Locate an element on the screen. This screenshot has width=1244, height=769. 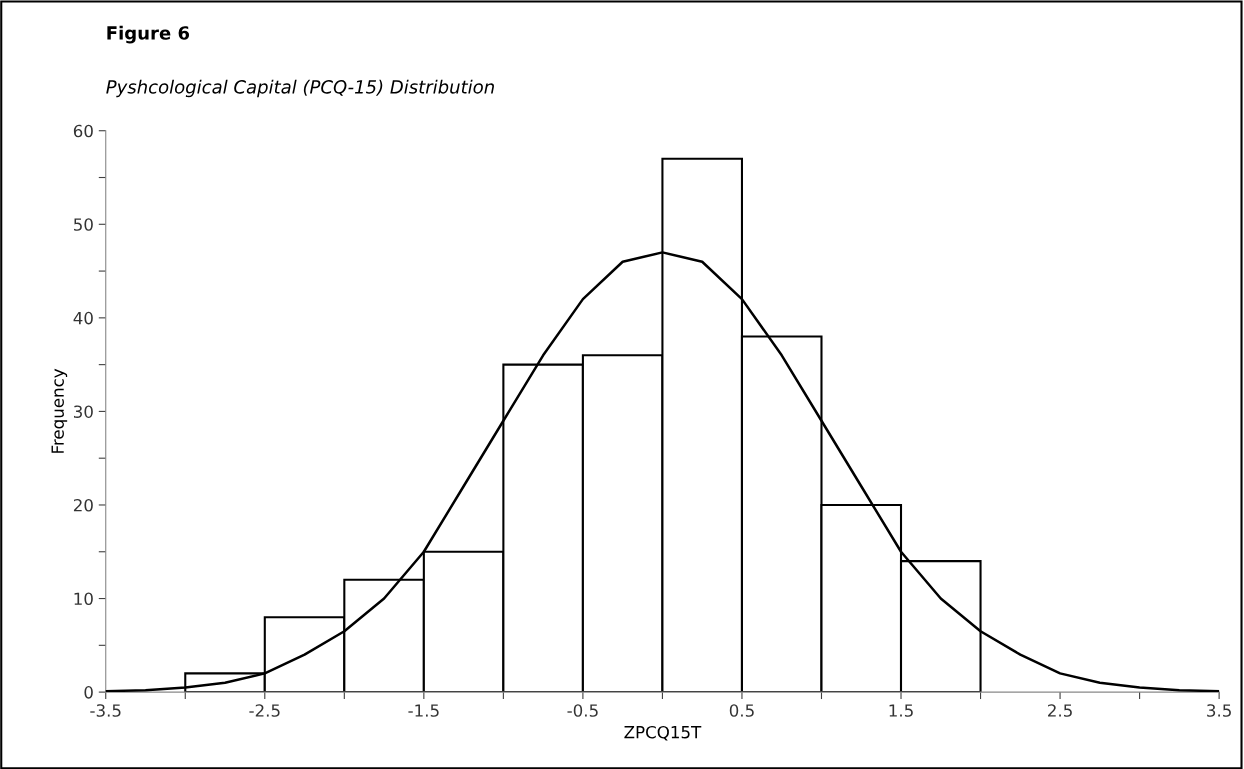
x-tick-label: -3.5 is located at coordinates (105, 710).